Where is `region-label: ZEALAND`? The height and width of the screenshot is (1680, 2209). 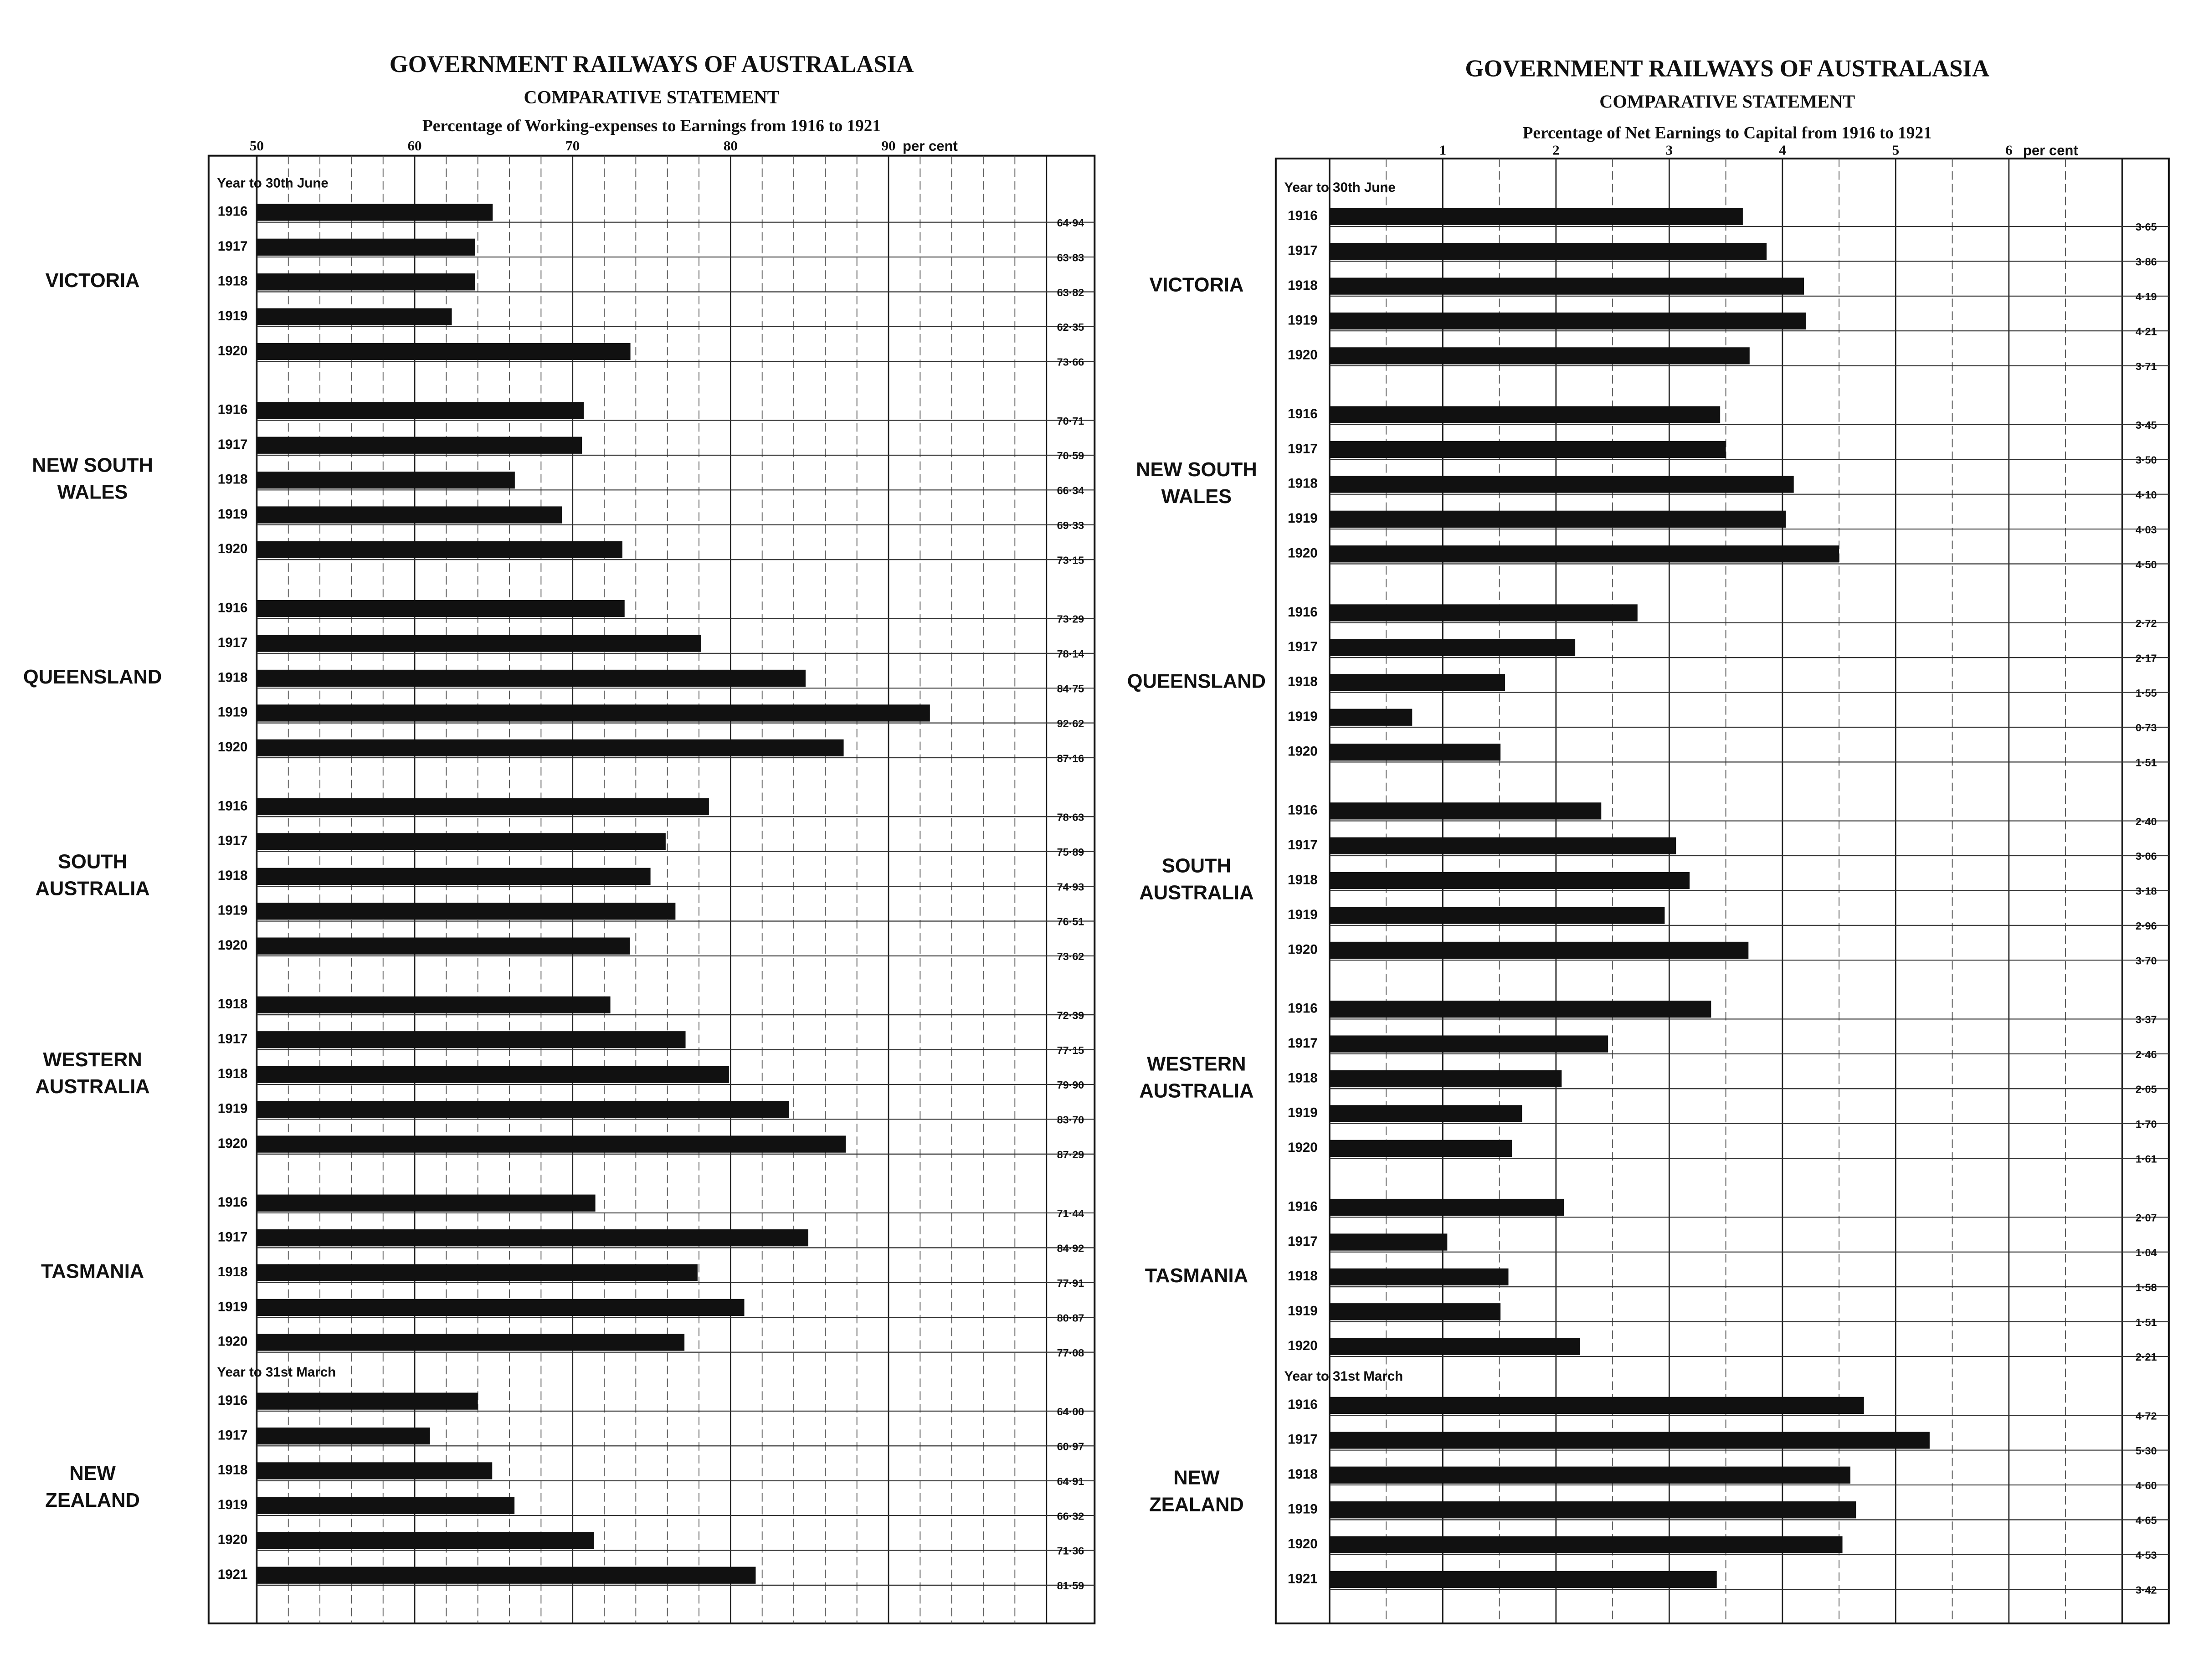 region-label: ZEALAND is located at coordinates (1196, 1505).